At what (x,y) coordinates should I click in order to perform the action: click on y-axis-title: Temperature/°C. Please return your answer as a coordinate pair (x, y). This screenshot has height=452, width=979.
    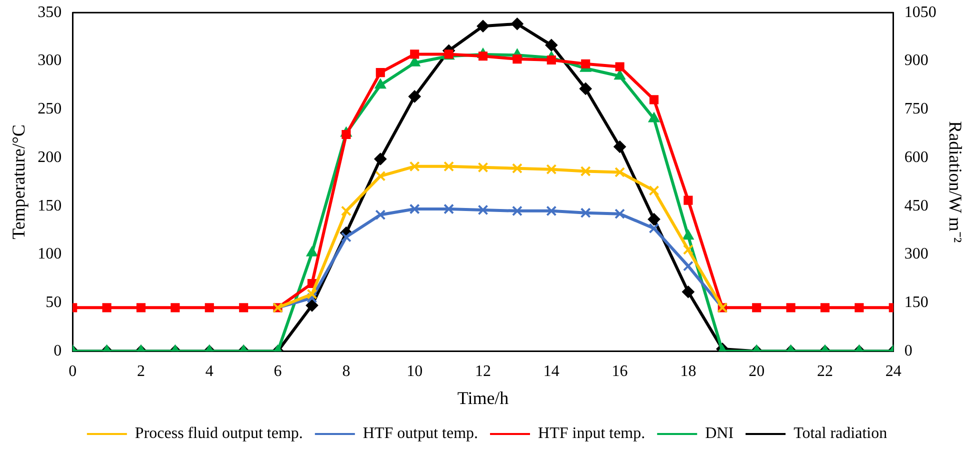
    Looking at the image, I should click on (18, 182).